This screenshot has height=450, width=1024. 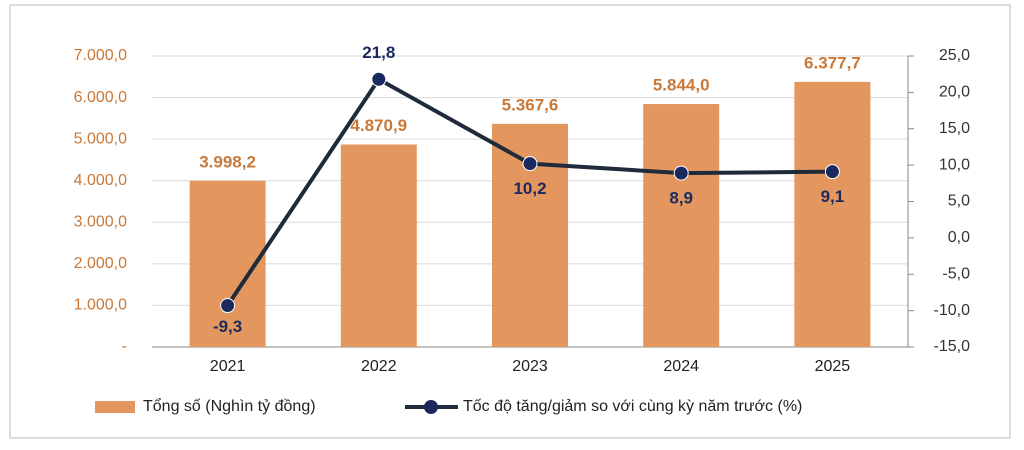 What do you see at coordinates (959, 237) in the screenshot?
I see `y2-tick-label: 0,0` at bounding box center [959, 237].